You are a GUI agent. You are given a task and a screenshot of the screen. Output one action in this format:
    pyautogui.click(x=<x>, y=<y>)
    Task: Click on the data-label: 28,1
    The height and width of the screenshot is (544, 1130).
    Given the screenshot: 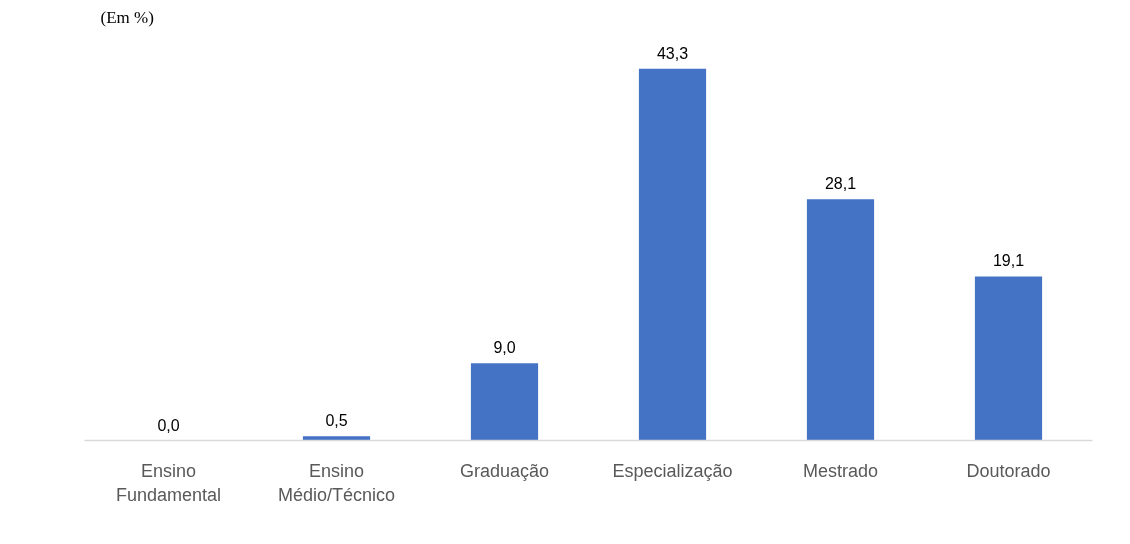 What is the action you would take?
    pyautogui.click(x=840, y=184)
    